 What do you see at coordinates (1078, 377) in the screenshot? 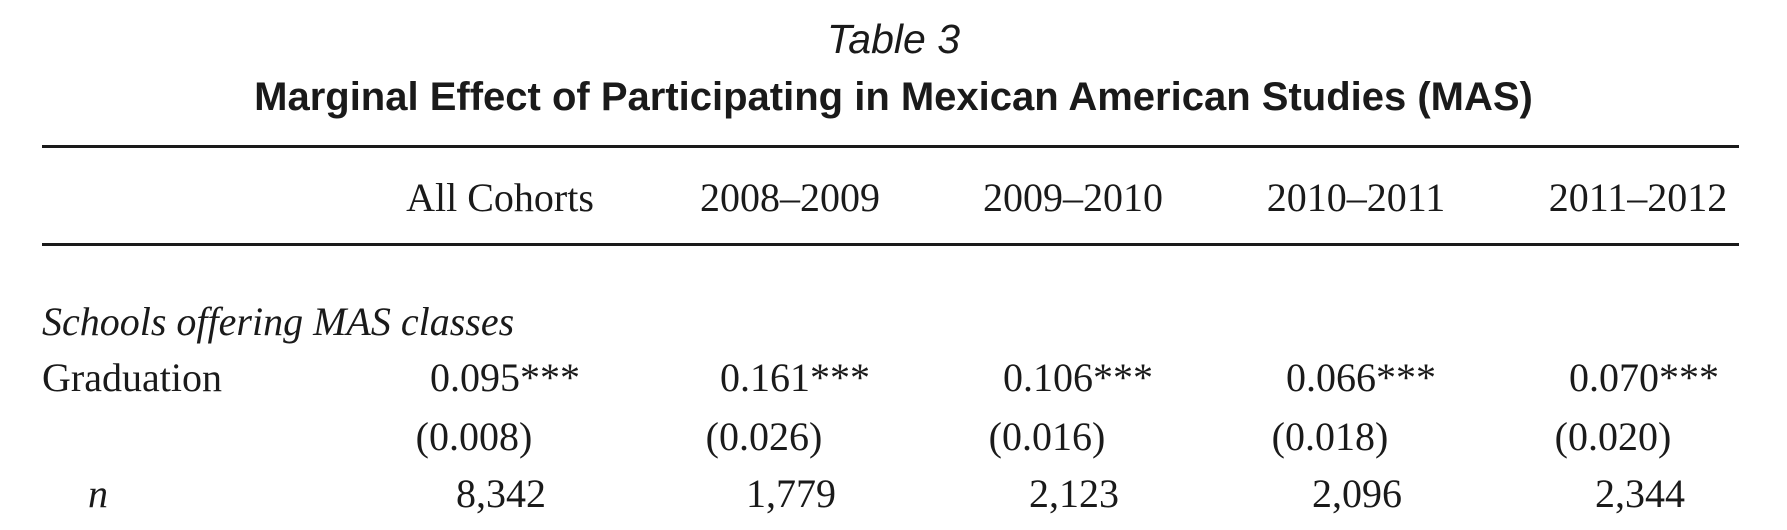
I see `table-cell: 0.106***` at bounding box center [1078, 377].